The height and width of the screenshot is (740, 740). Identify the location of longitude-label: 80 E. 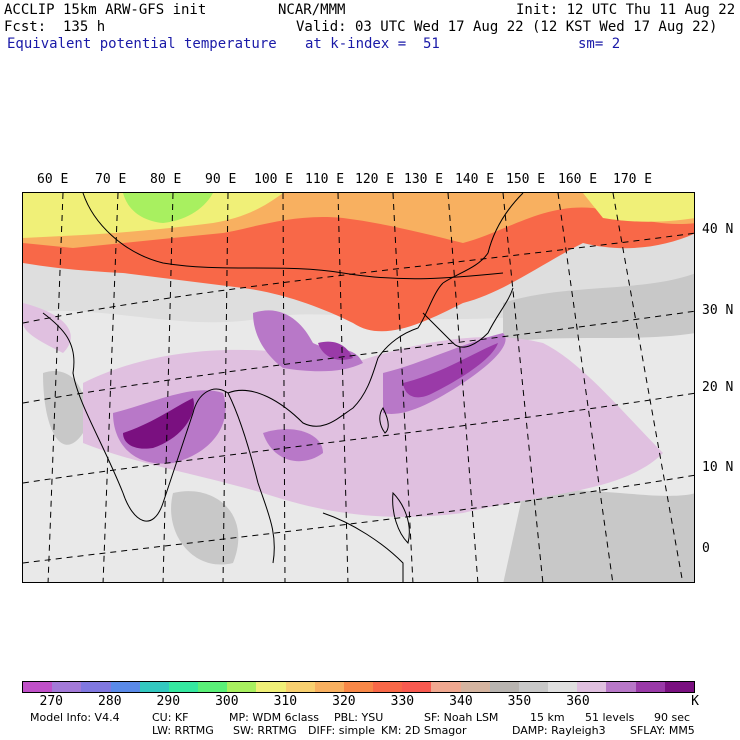
(166, 179).